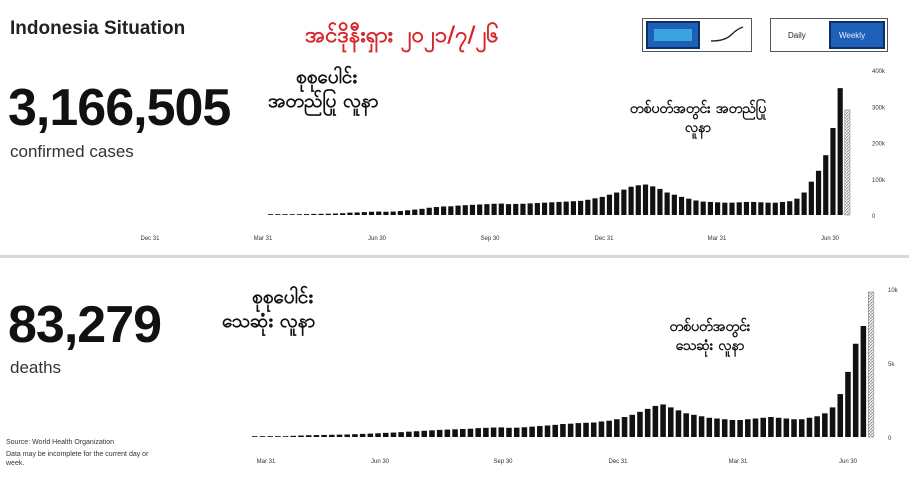  Describe the element at coordinates (871, 364) in the screenshot. I see `partial-bar` at that location.